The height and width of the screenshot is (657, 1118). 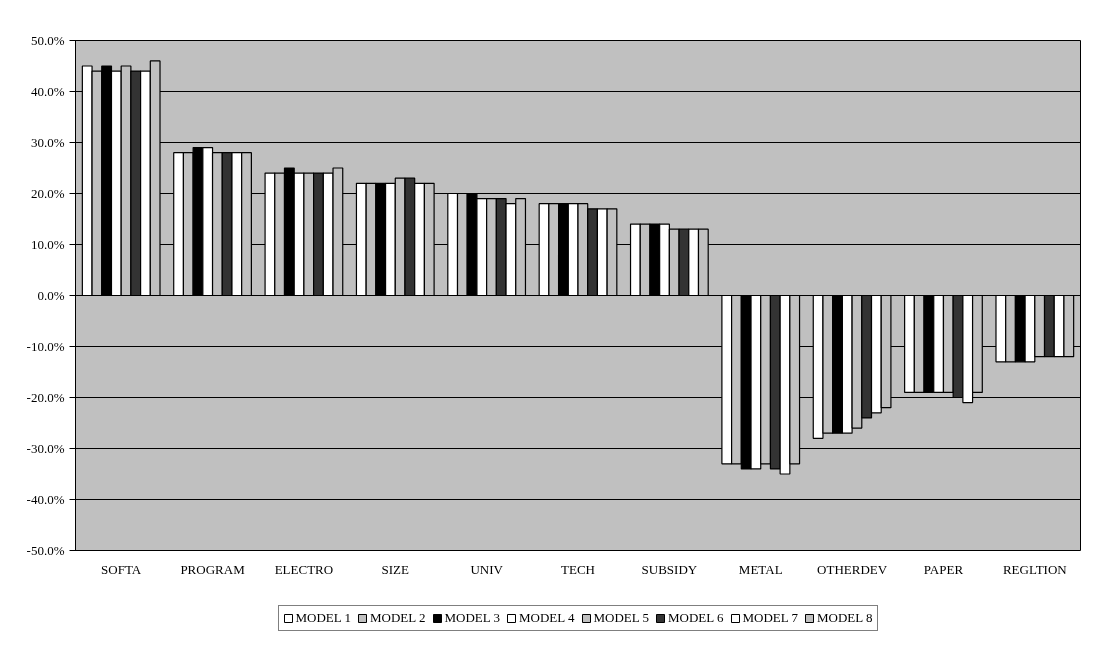 I want to click on y-tick-label: 10.0%, so click(x=47, y=244).